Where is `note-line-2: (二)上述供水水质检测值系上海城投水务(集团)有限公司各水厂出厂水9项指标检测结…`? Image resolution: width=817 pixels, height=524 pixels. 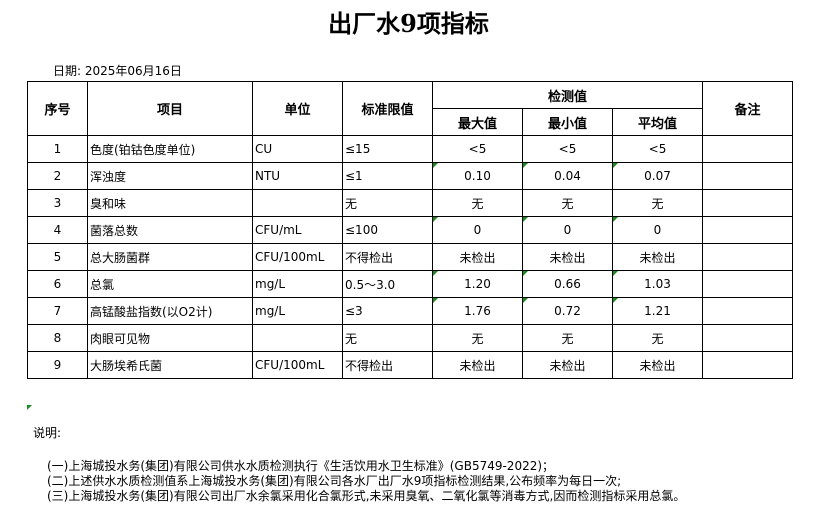
note-line-2: (二)上述供水水质检测值系上海城投水务(集团)有限公司各水厂出厂水9项指标检测结… is located at coordinates (334, 481).